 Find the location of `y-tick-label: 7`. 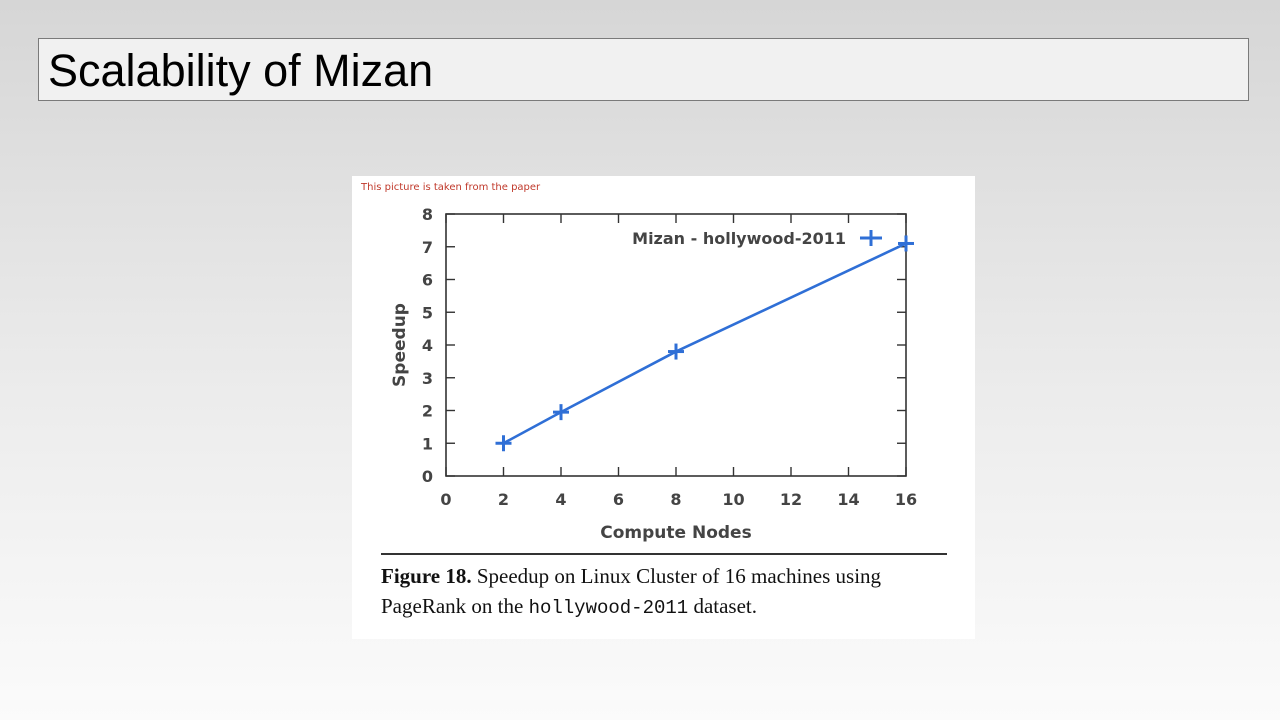

y-tick-label: 7 is located at coordinates (427, 247).